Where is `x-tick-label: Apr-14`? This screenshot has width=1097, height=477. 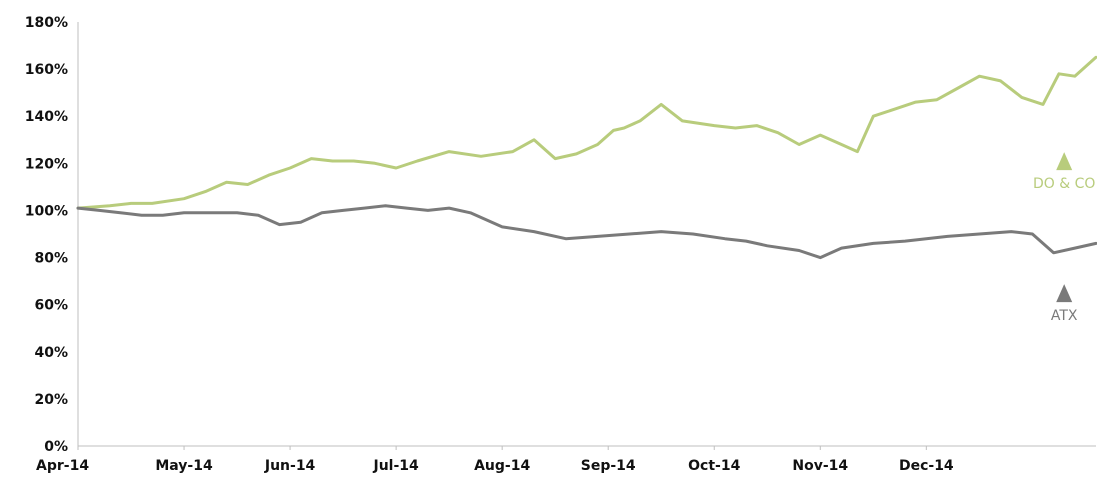
x-tick-label: Apr-14 is located at coordinates (62, 466).